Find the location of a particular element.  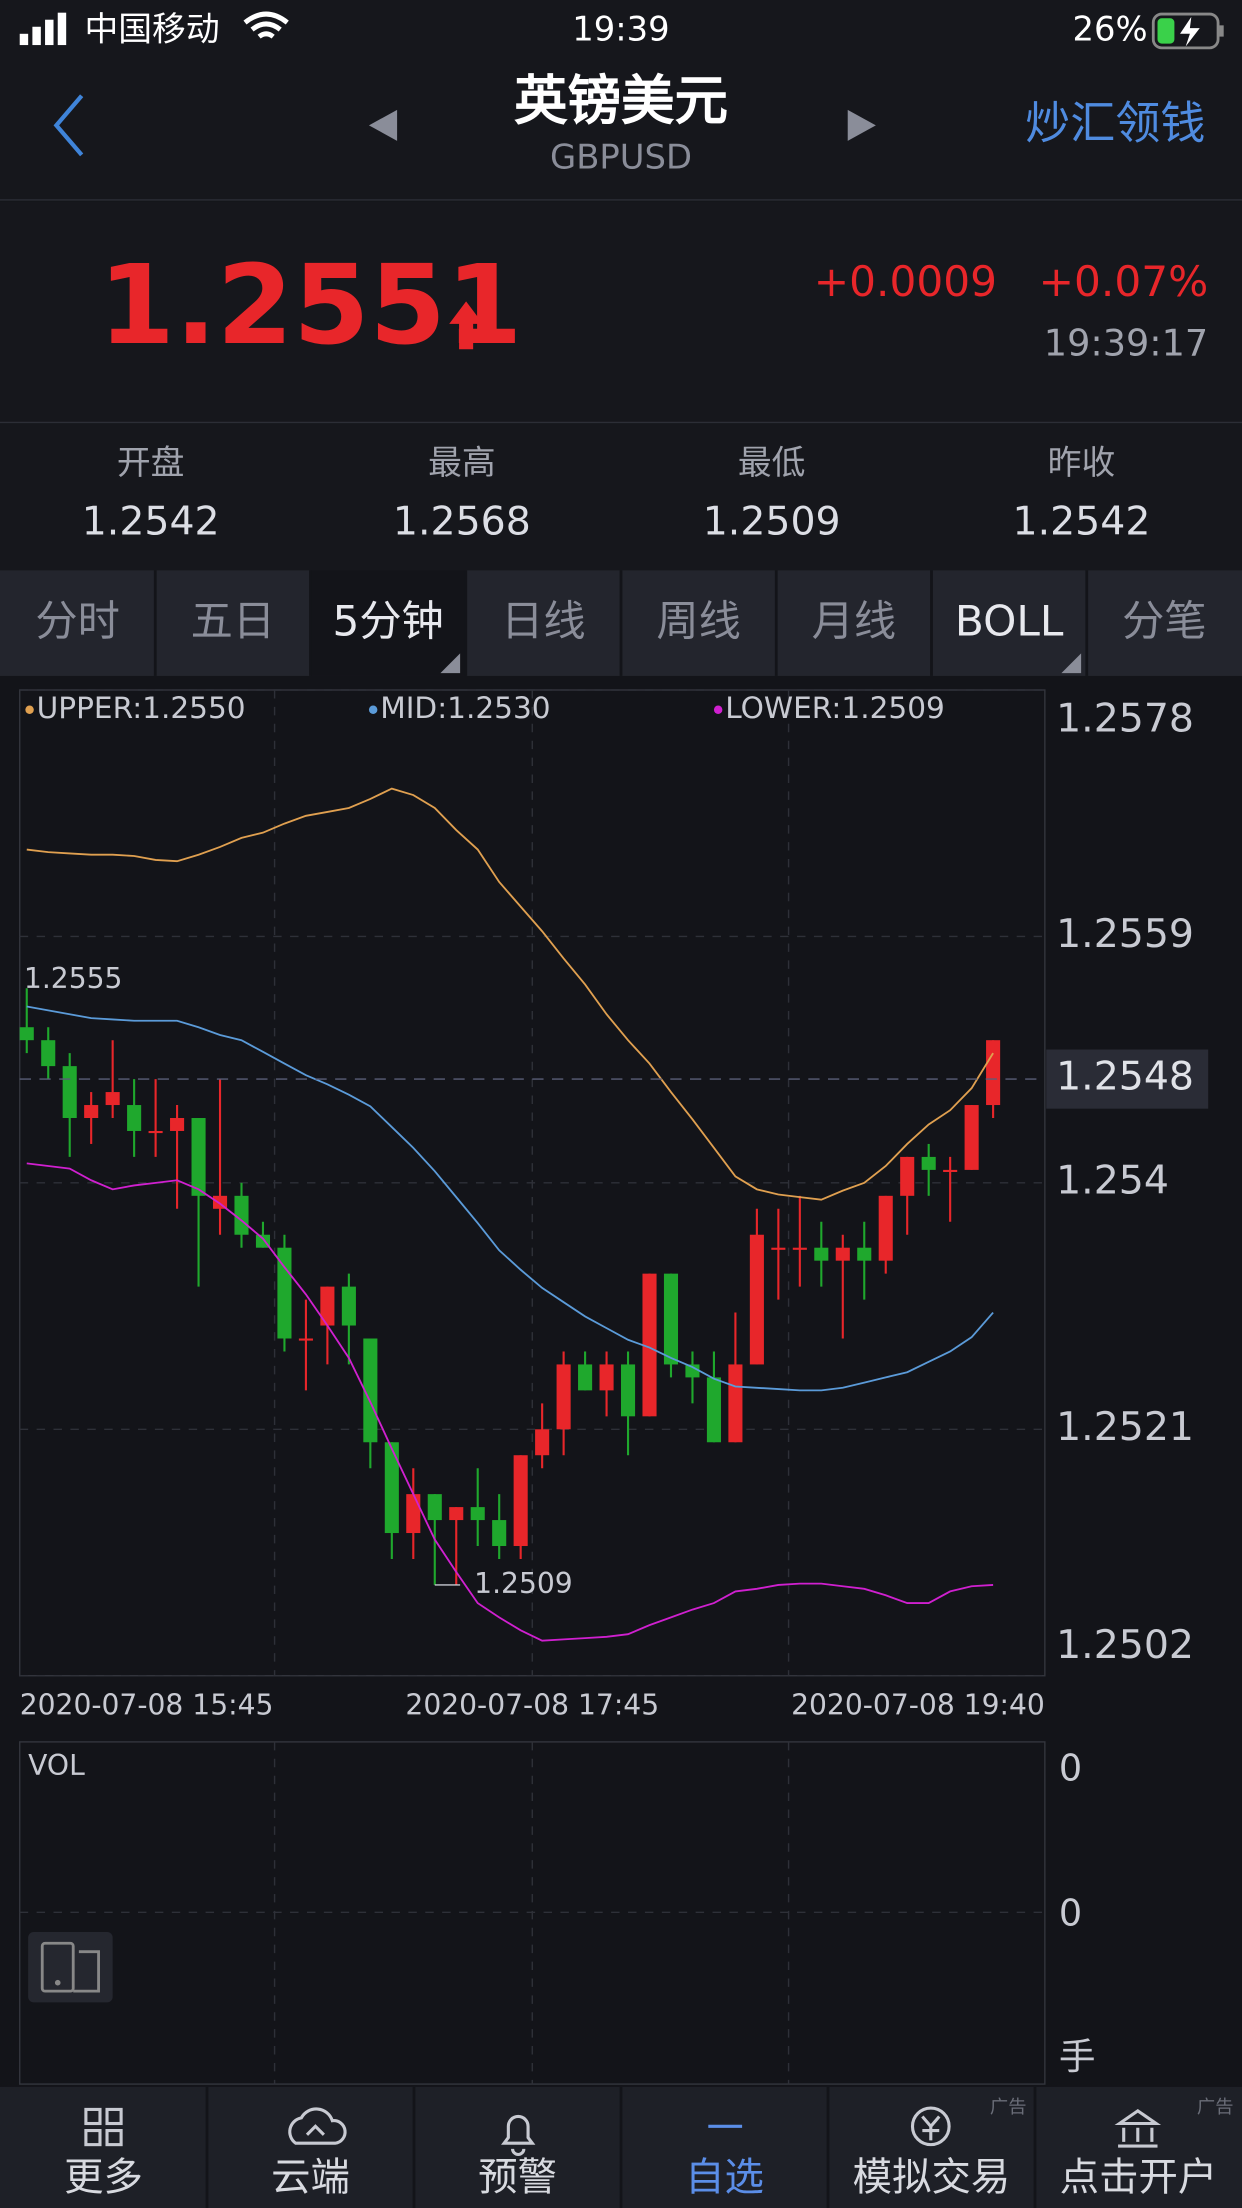

back-button is located at coordinates (68, 125).